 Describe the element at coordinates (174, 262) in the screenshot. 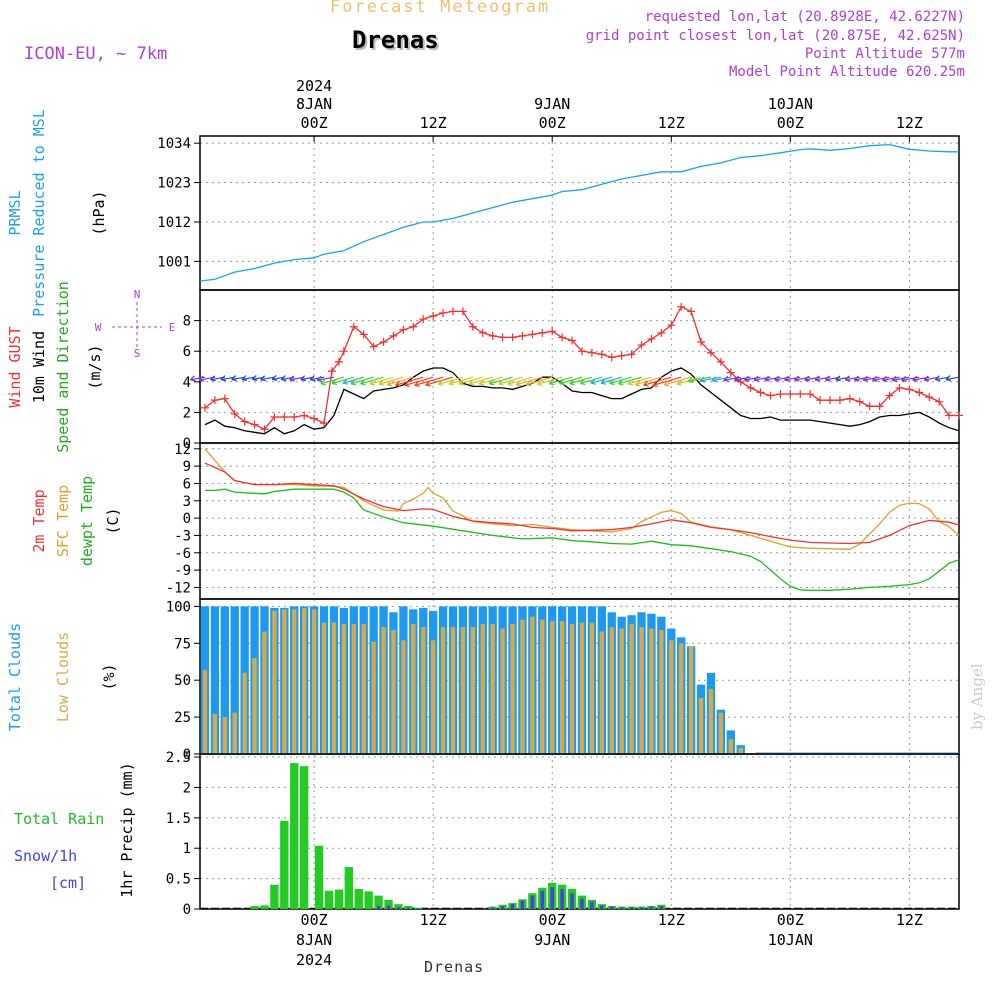

I see `y-tick-label: 1001` at that location.